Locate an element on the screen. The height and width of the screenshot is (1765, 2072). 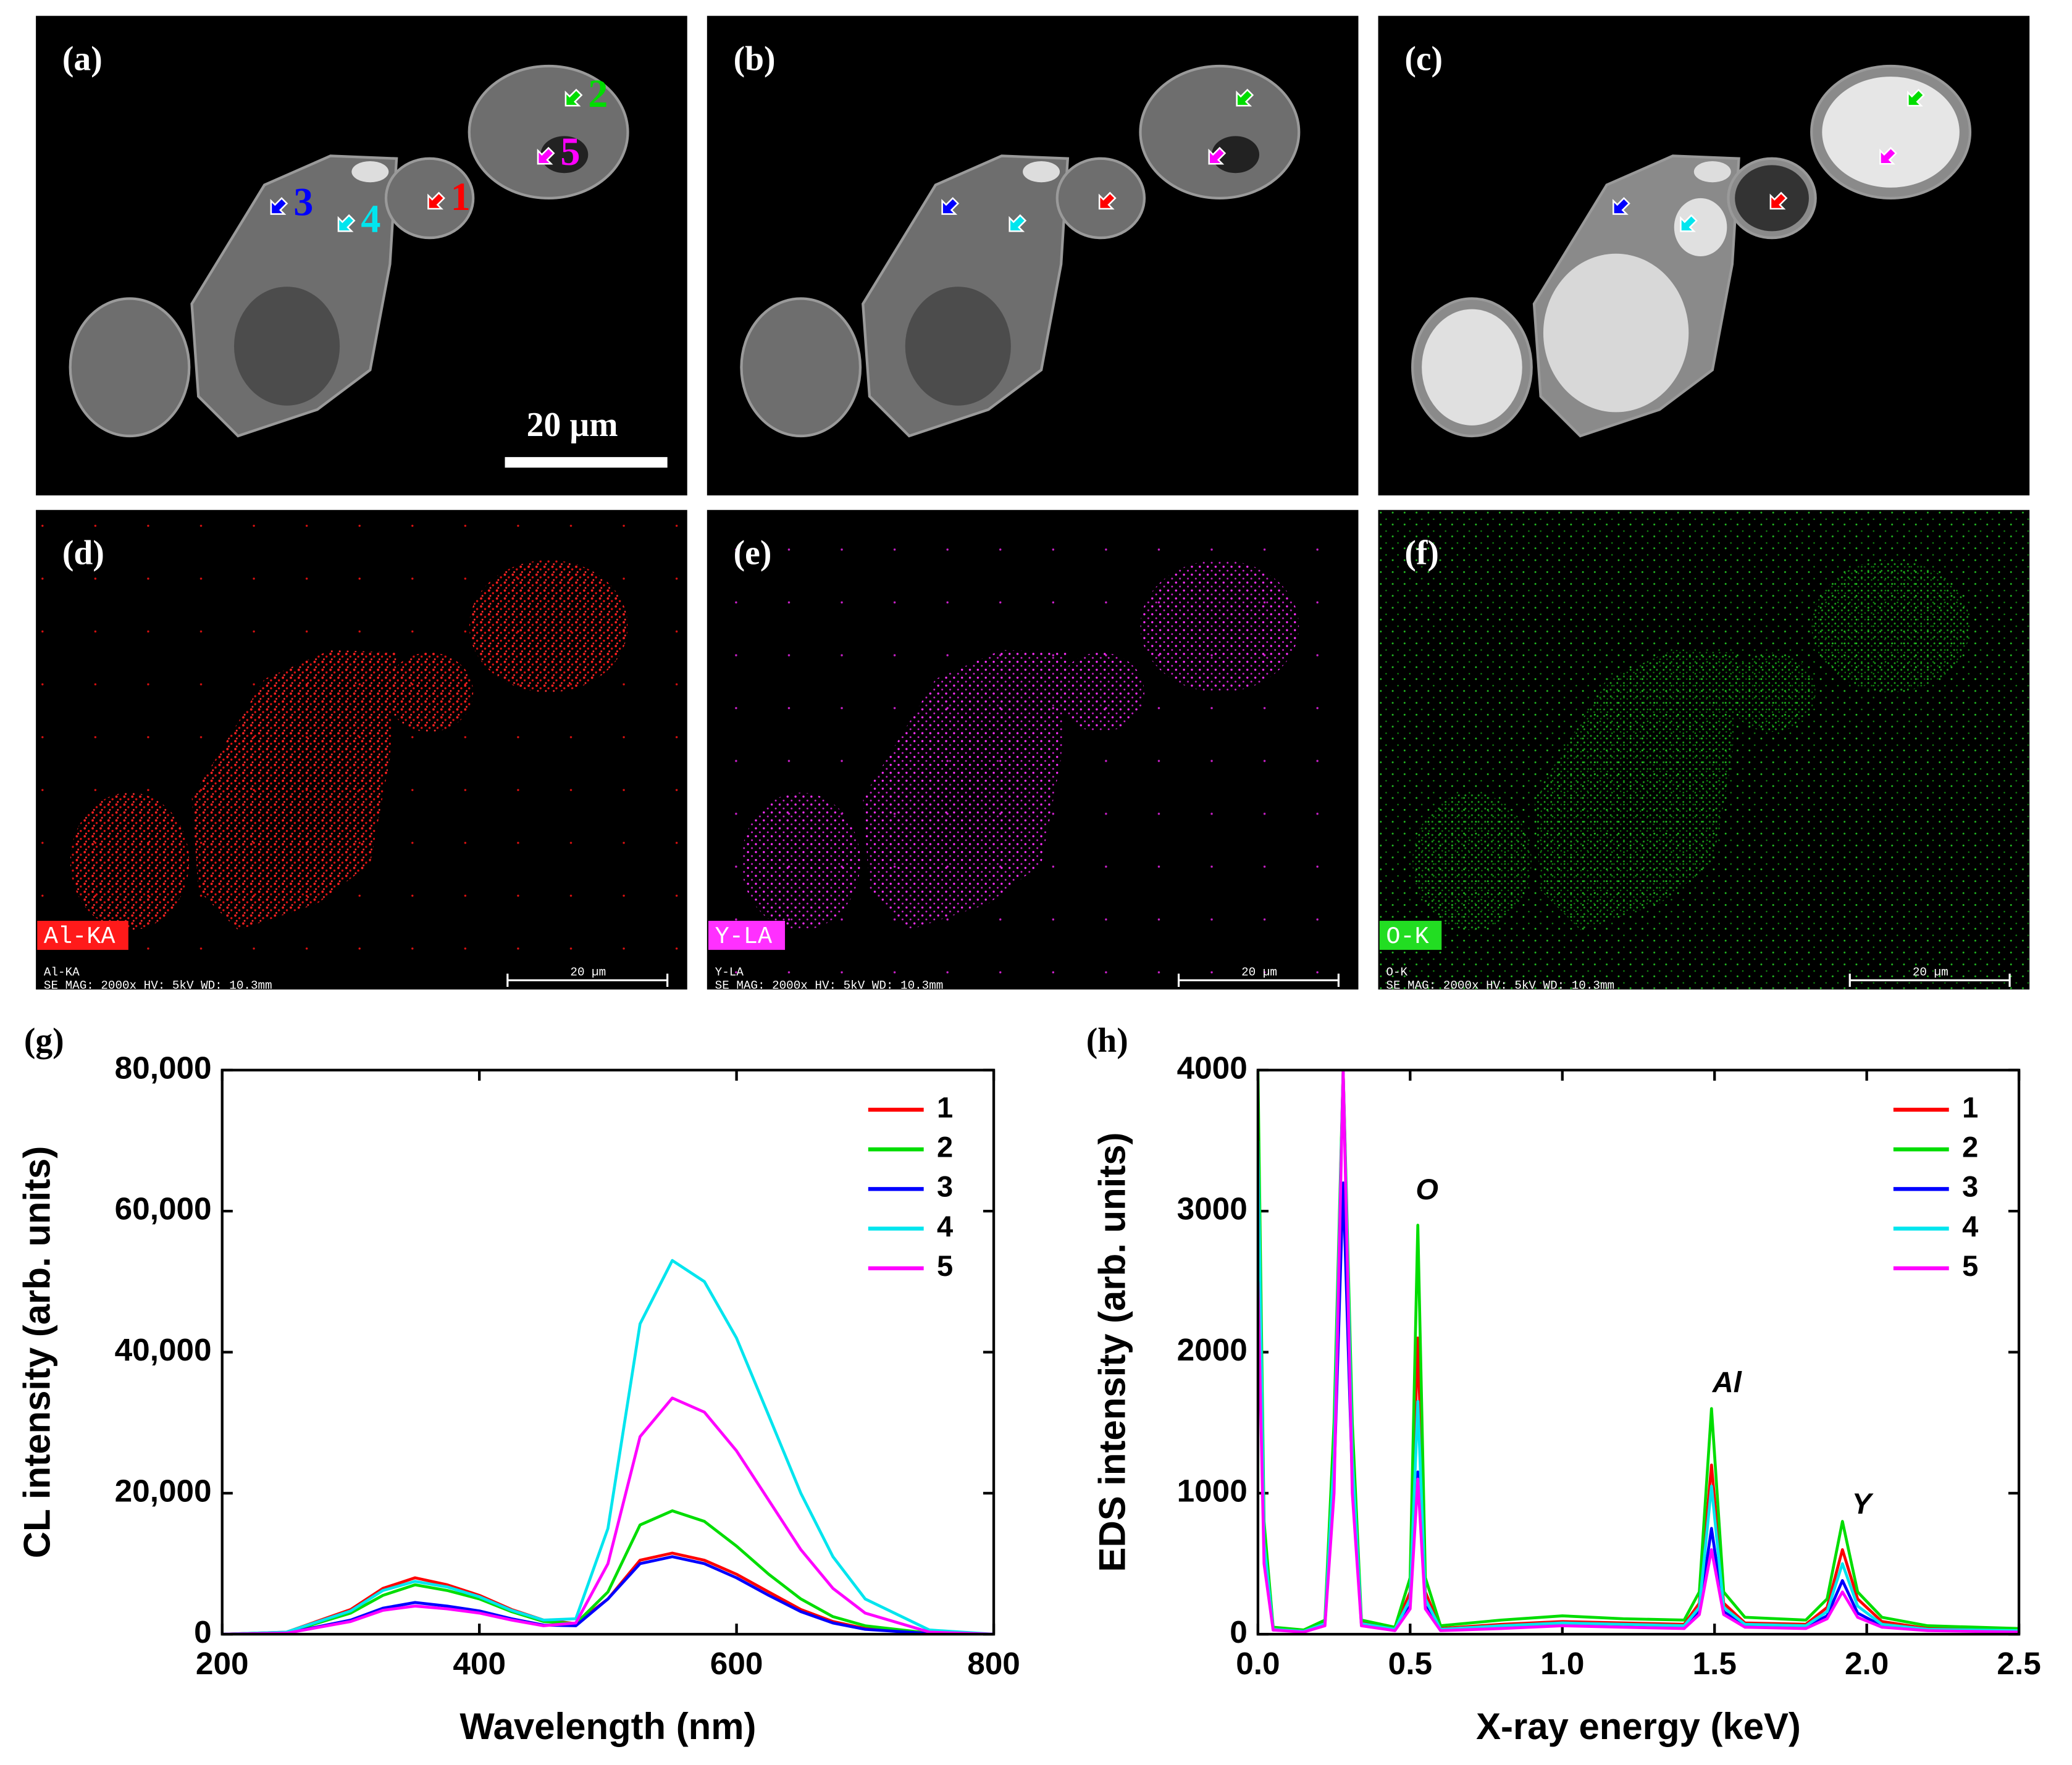
element-tag-label: O-K is located at coordinates (1407, 936).